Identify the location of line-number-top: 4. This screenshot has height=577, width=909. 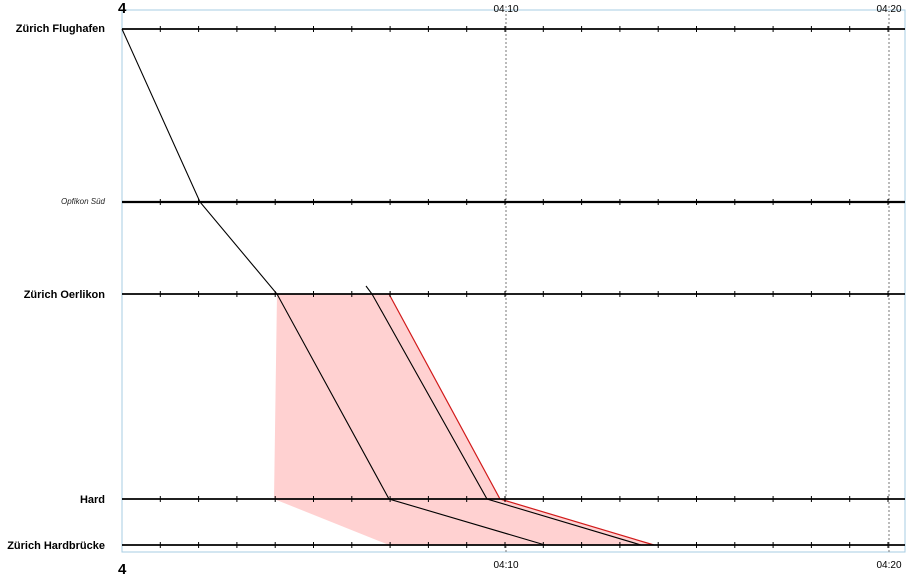
(122, 8).